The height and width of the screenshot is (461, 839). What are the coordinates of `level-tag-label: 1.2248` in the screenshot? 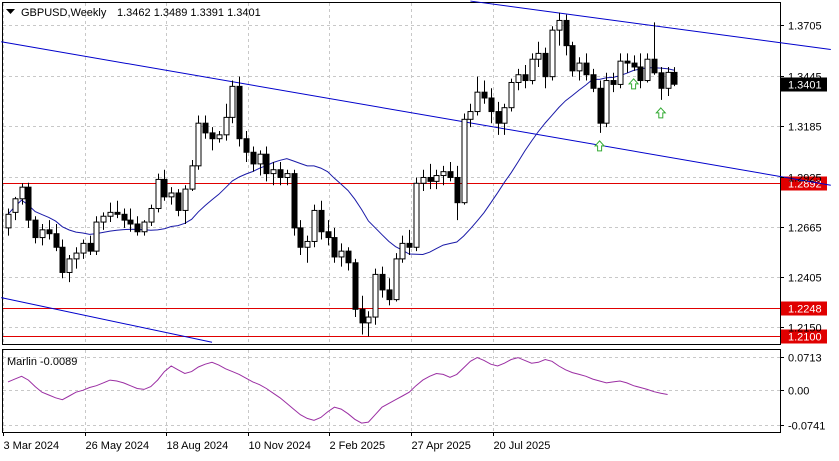 It's located at (805, 310).